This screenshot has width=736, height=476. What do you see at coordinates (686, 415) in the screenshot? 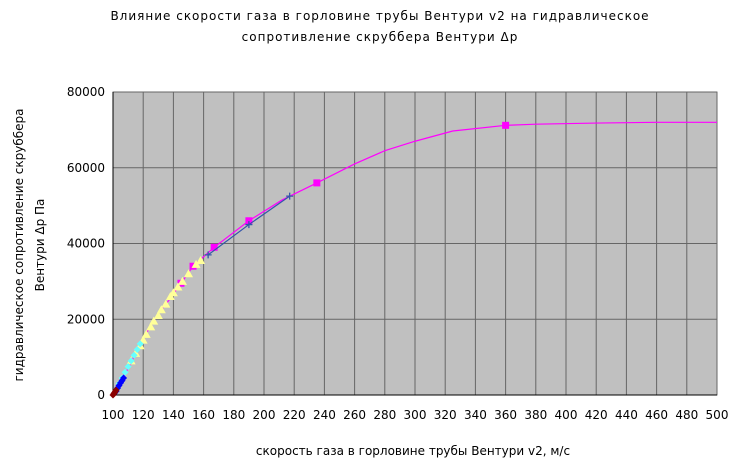
I see `x-tick-label: 480` at bounding box center [686, 415].